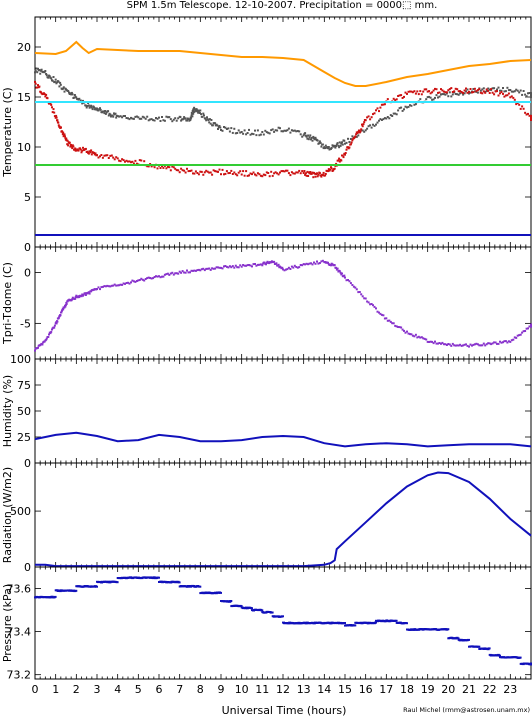 The height and width of the screenshot is (719, 532). What do you see at coordinates (304, 689) in the screenshot?
I see `x-tick-label: 13` at bounding box center [304, 689].